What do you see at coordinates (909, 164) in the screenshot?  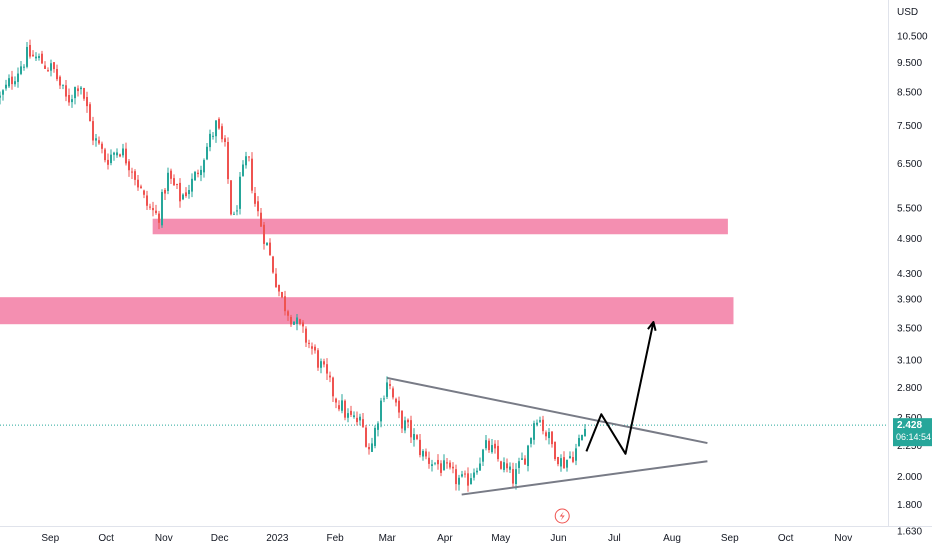 I see `price-tick-label: 6.500` at bounding box center [909, 164].